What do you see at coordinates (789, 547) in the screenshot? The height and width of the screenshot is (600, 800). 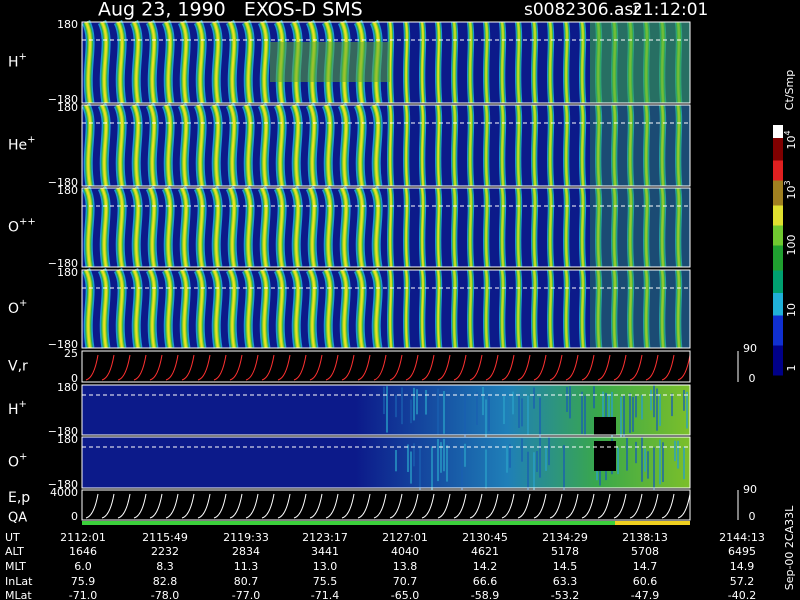 I see `note: Sep-00 2CA33L` at bounding box center [789, 547].